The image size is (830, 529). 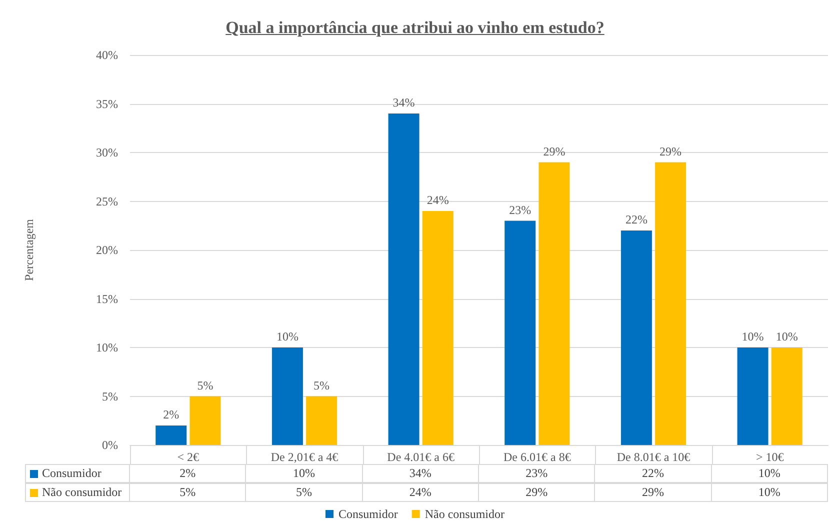 What do you see at coordinates (82, 492) in the screenshot?
I see `text: Não consumidor` at bounding box center [82, 492].